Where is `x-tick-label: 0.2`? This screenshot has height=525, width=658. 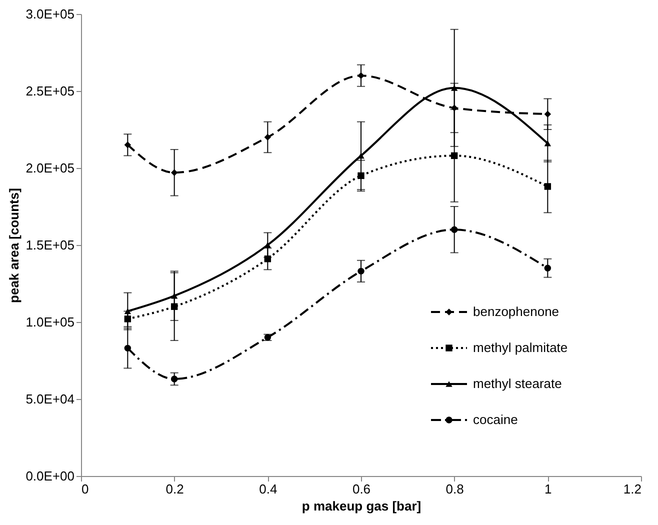 x-tick-label: 0.2 is located at coordinates (175, 489).